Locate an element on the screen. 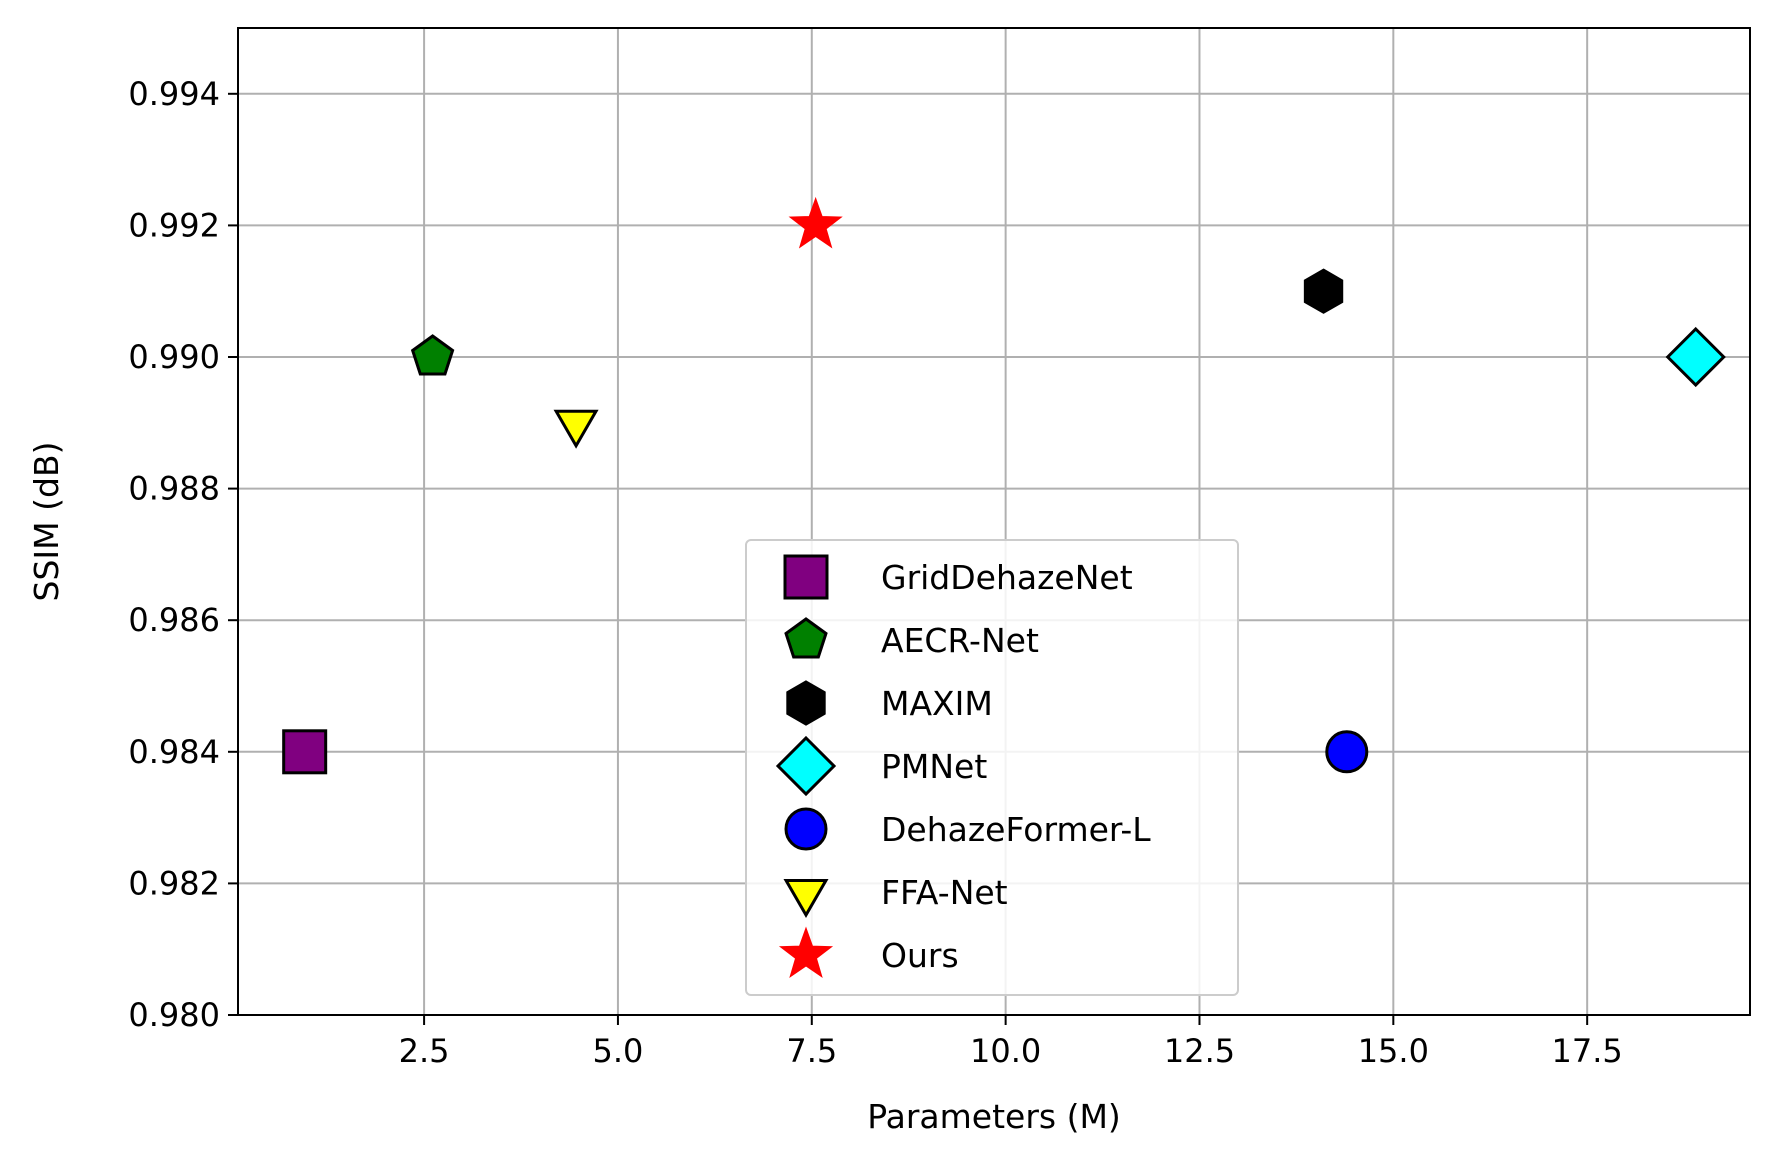 This screenshot has width=1770, height=1170. y-tick-label: 0.990 is located at coordinates (174, 357).